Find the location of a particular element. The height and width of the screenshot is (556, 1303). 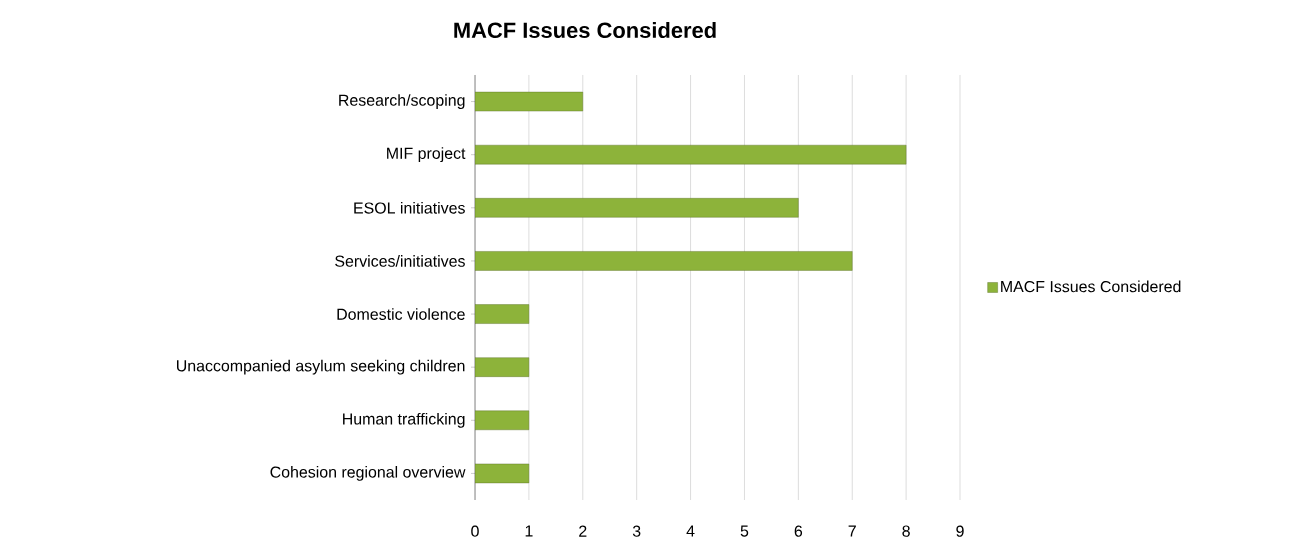

y-tick-label: Human trafficking is located at coordinates (404, 420).